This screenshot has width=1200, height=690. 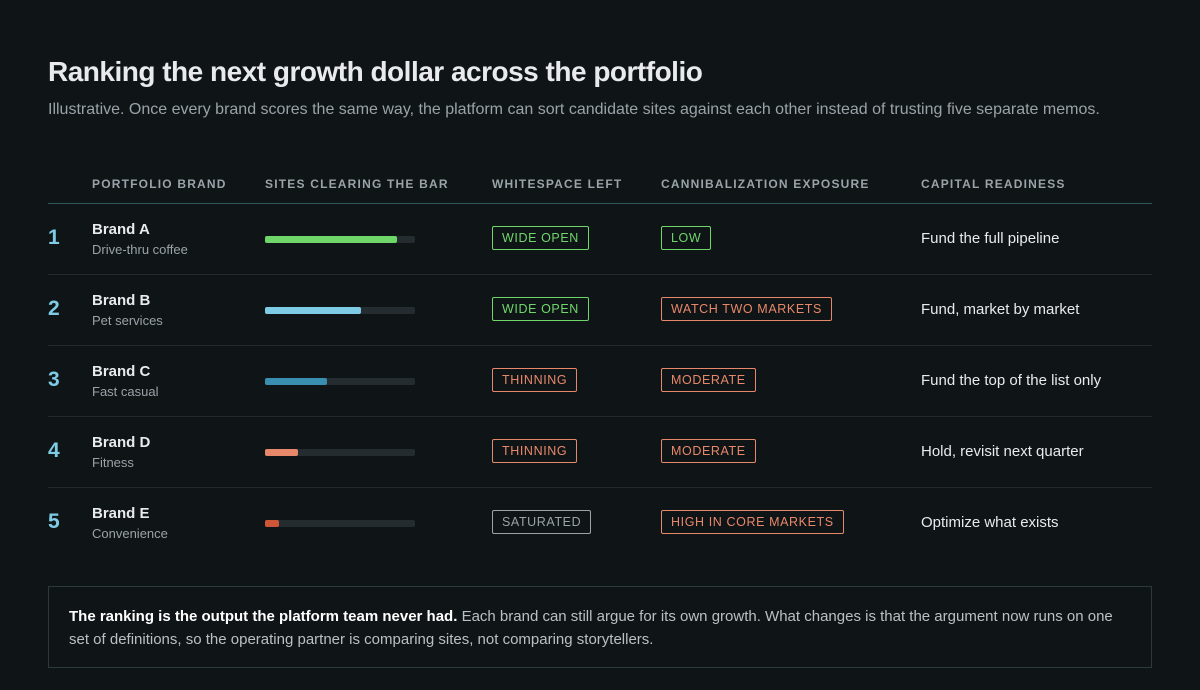 What do you see at coordinates (159, 184) in the screenshot?
I see `column-header: PORTFOLIO BRAND` at bounding box center [159, 184].